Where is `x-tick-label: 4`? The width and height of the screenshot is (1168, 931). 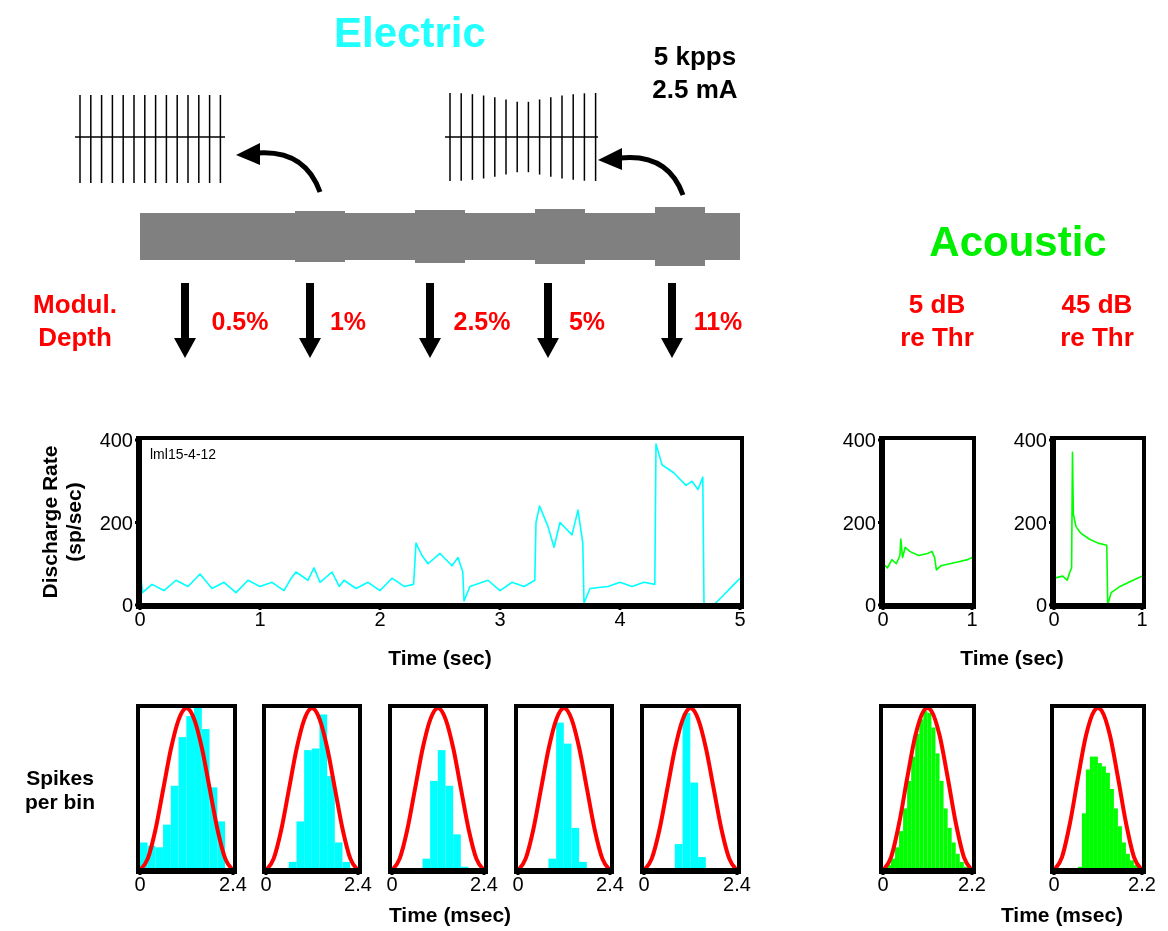
x-tick-label: 4 is located at coordinates (620, 619).